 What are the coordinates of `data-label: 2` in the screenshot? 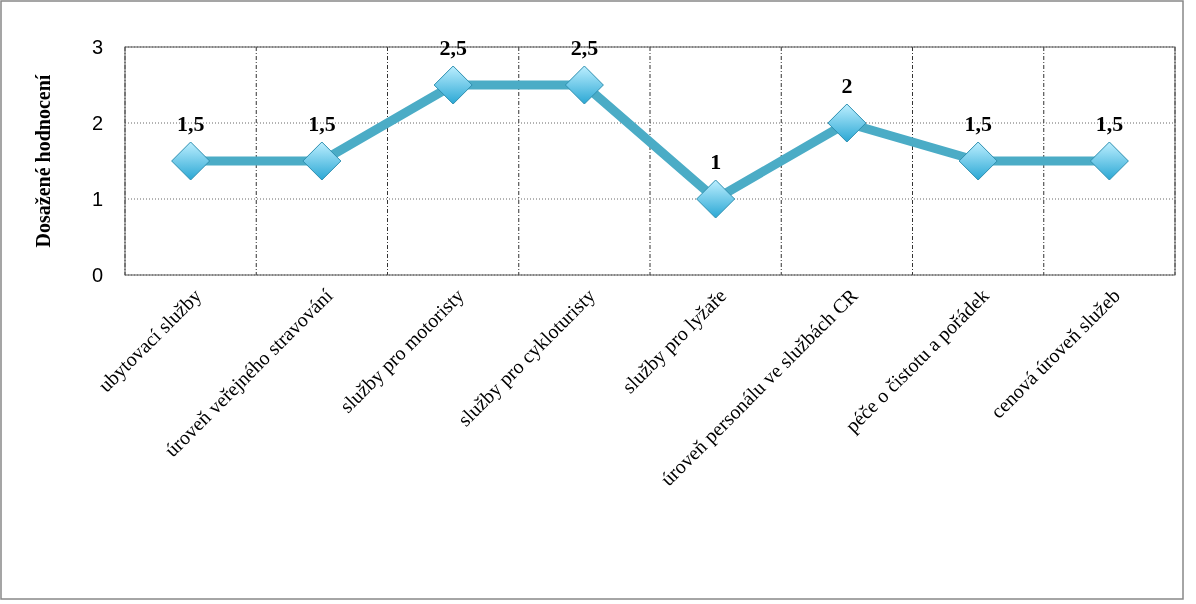 It's located at (847, 85).